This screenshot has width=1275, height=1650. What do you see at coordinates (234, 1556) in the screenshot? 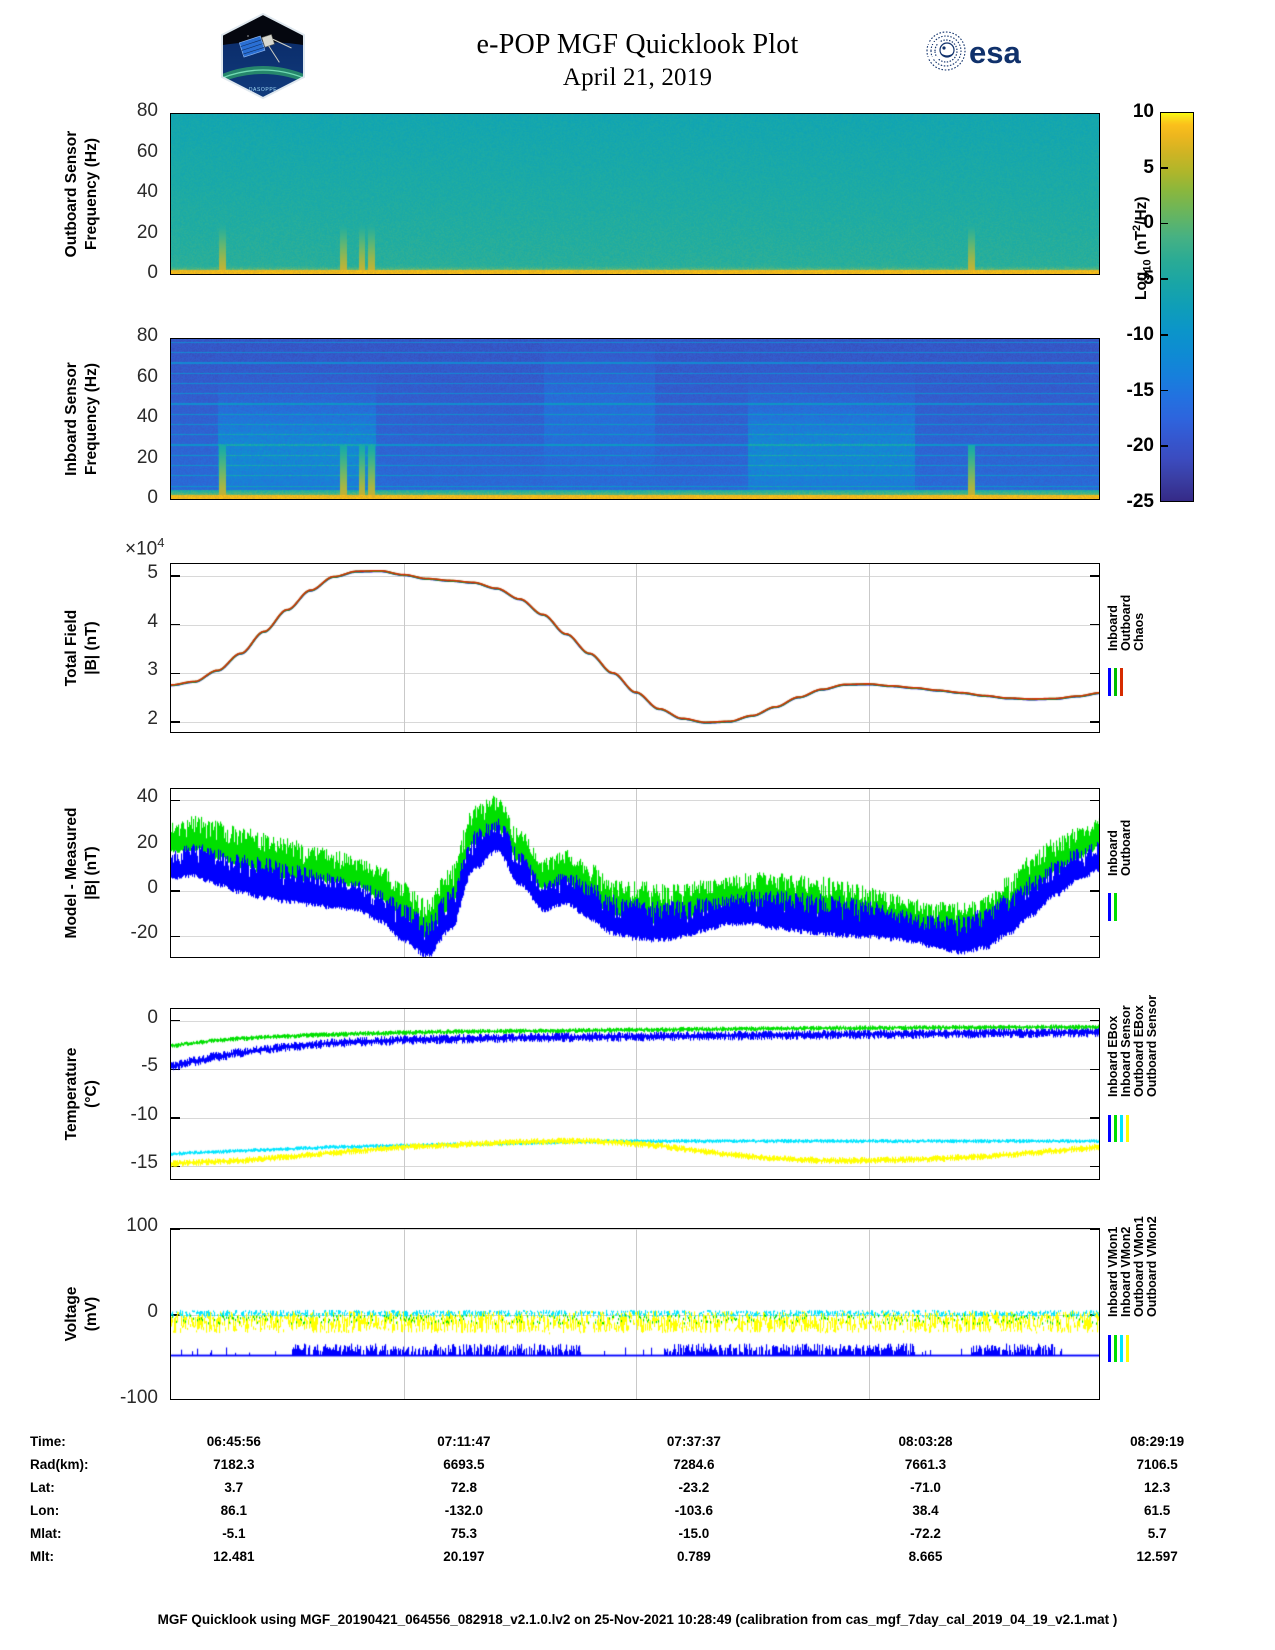
I see `ephemeris-cell-5-0: 12.481` at bounding box center [234, 1556].